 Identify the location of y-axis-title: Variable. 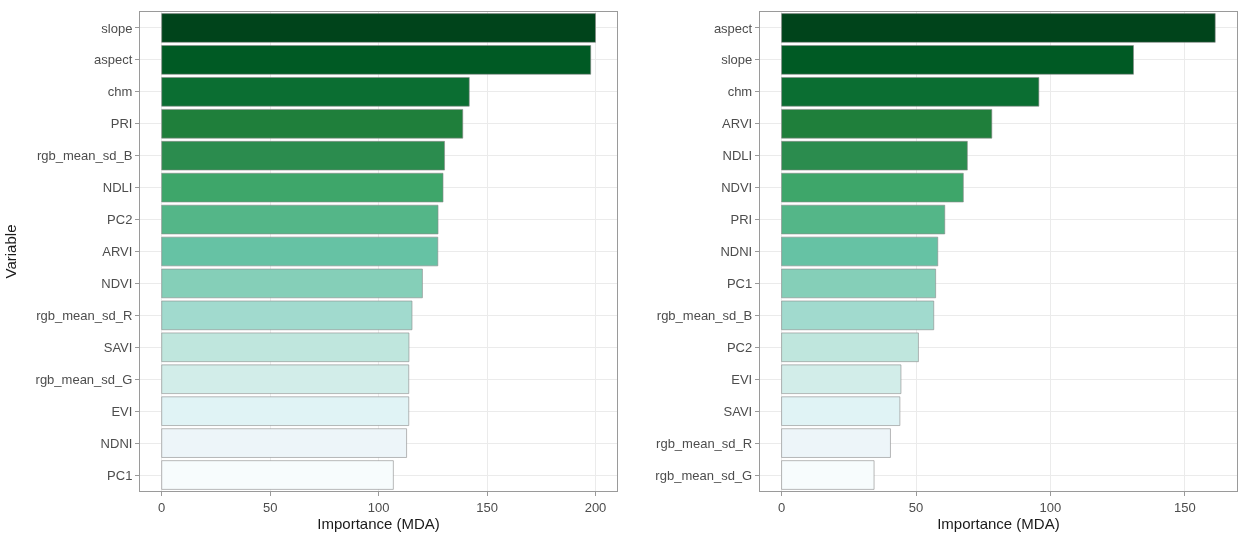
(10, 251).